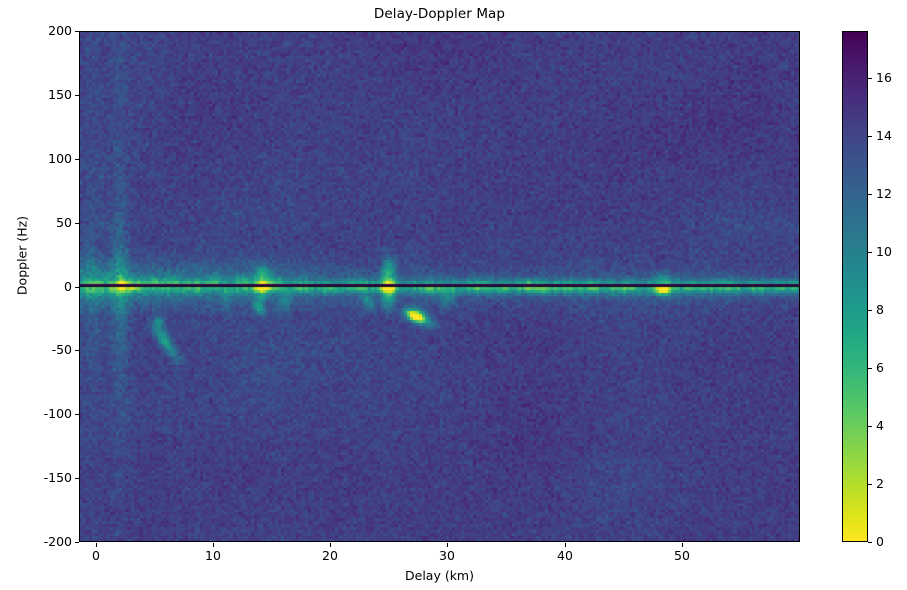 Image resolution: width=907 pixels, height=590 pixels. What do you see at coordinates (96, 555) in the screenshot?
I see `x-ticklabel: 0` at bounding box center [96, 555].